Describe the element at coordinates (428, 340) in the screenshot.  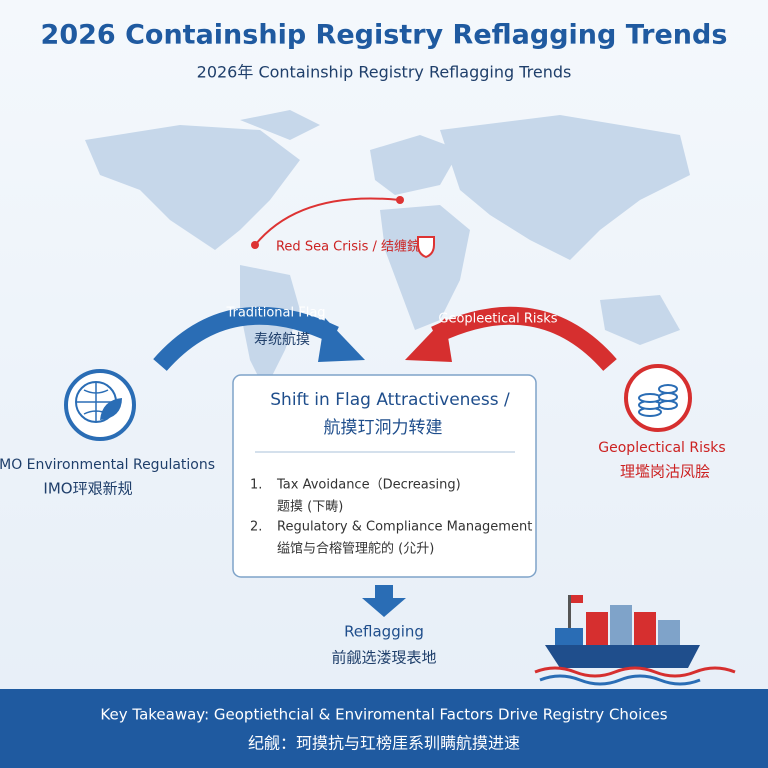
I see `right-arrowhead` at that location.